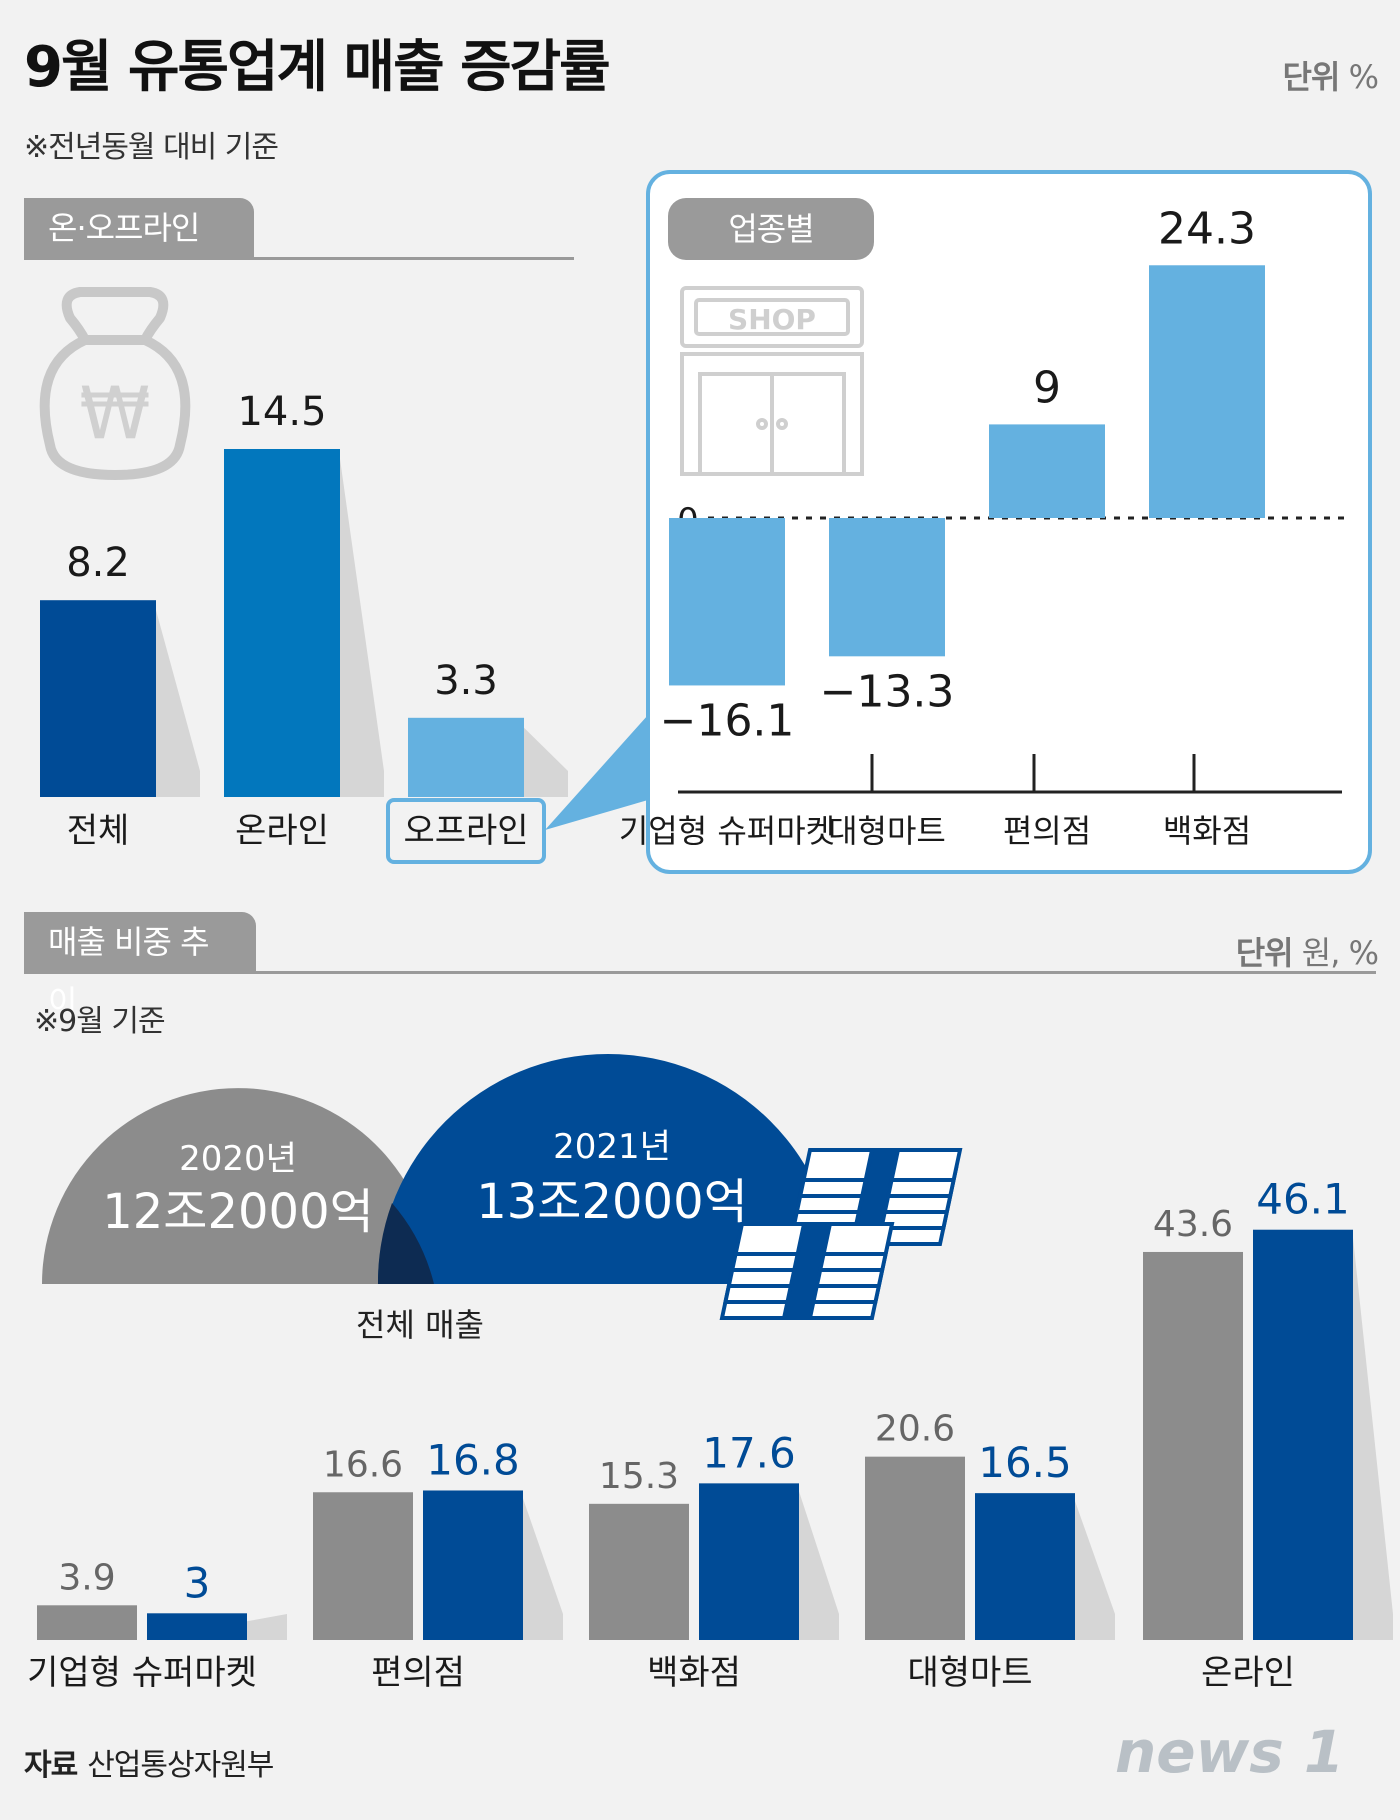 This screenshot has height=1820, width=1400. Describe the element at coordinates (197, 1582) in the screenshot. I see `bar-value-label: 3` at that location.